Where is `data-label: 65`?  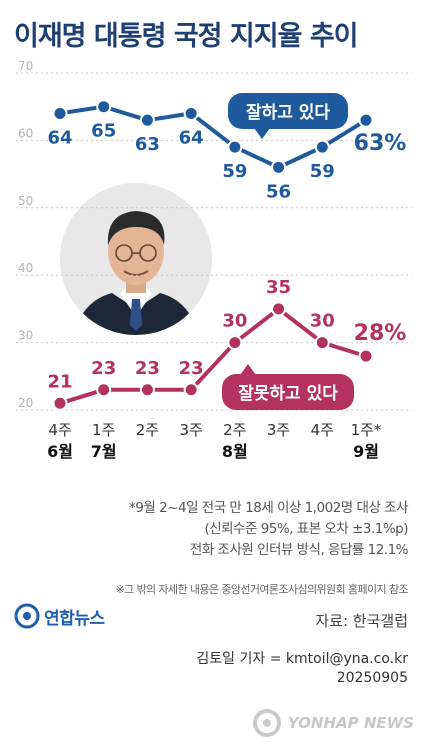
data-label: 65 is located at coordinates (103, 131).